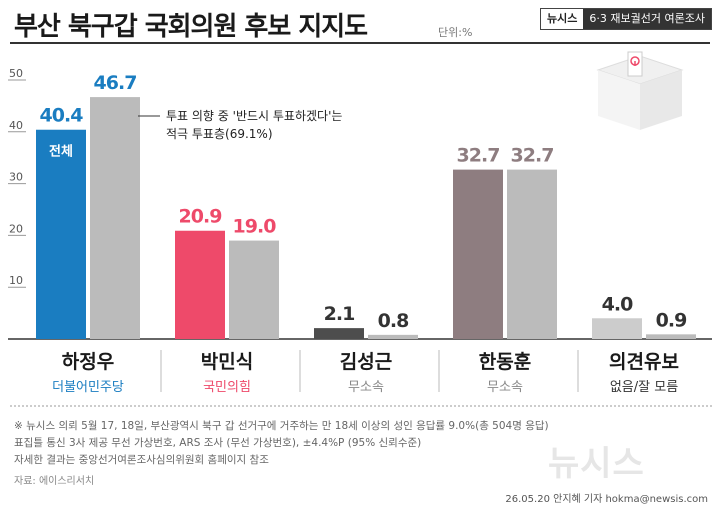 Image resolution: width=720 pixels, height=510 pixels. Describe the element at coordinates (16, 73) in the screenshot. I see `y-tick-label: 50` at that location.